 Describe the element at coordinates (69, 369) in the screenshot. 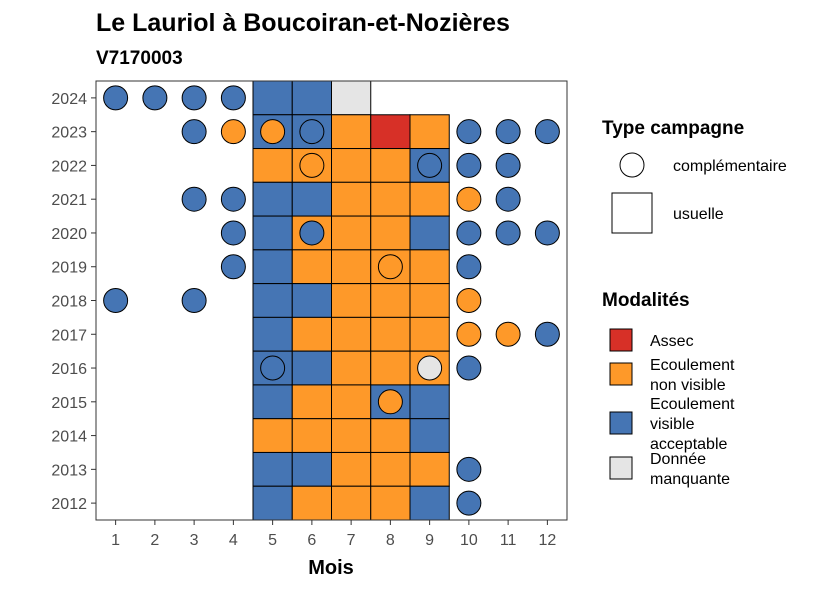

I see `y-tick-label-2016: 2016` at that location.